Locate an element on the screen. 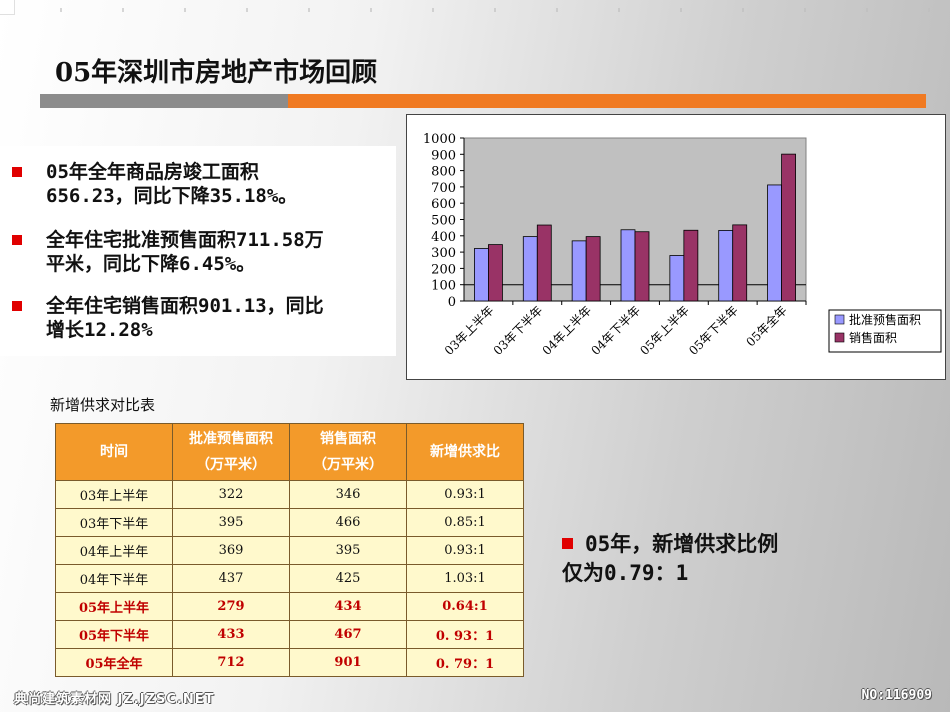  table-cell: 322 is located at coordinates (231, 494).